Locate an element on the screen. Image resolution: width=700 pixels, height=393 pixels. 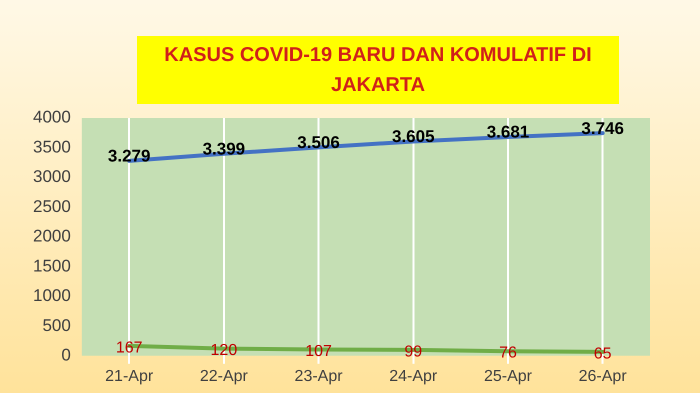
y-tick-label: 0 is located at coordinates (66, 354).